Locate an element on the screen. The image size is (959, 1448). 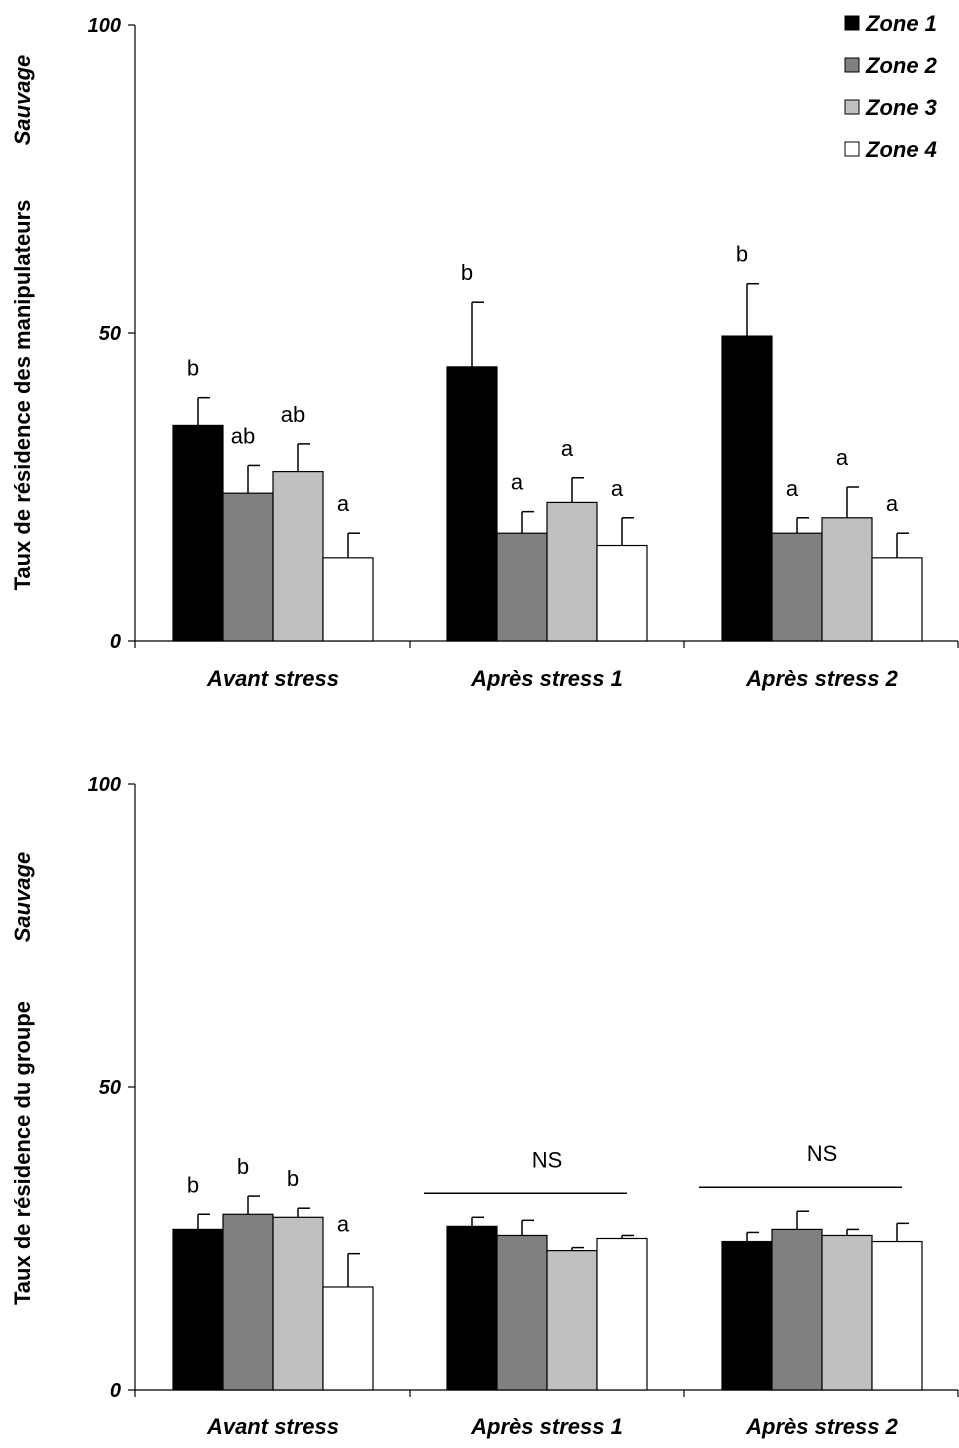
legend-label: Zone 4 is located at coordinates (901, 149).